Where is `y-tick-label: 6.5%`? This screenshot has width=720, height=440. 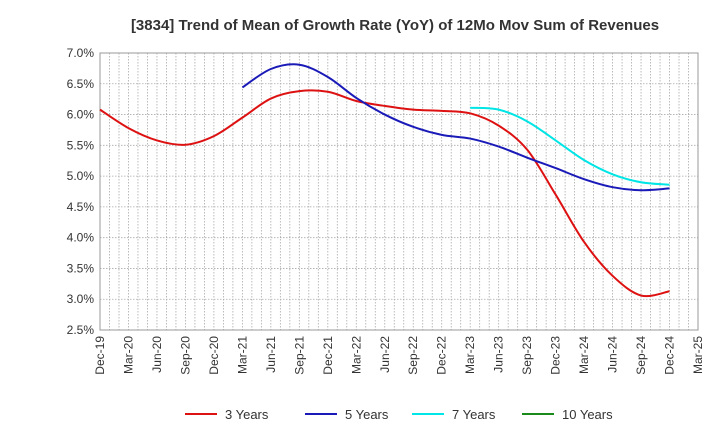
y-tick-label: 6.5% is located at coordinates (81, 84).